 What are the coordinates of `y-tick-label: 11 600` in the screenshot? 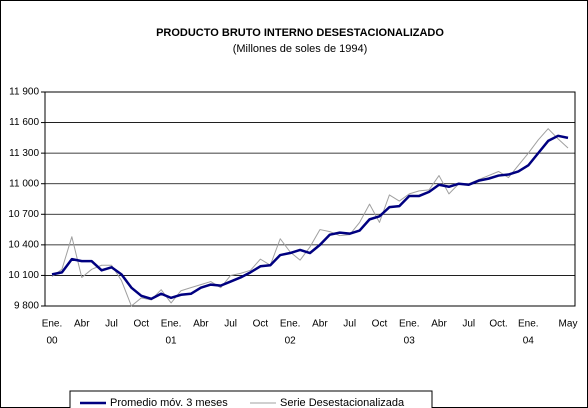 It's located at (24, 122).